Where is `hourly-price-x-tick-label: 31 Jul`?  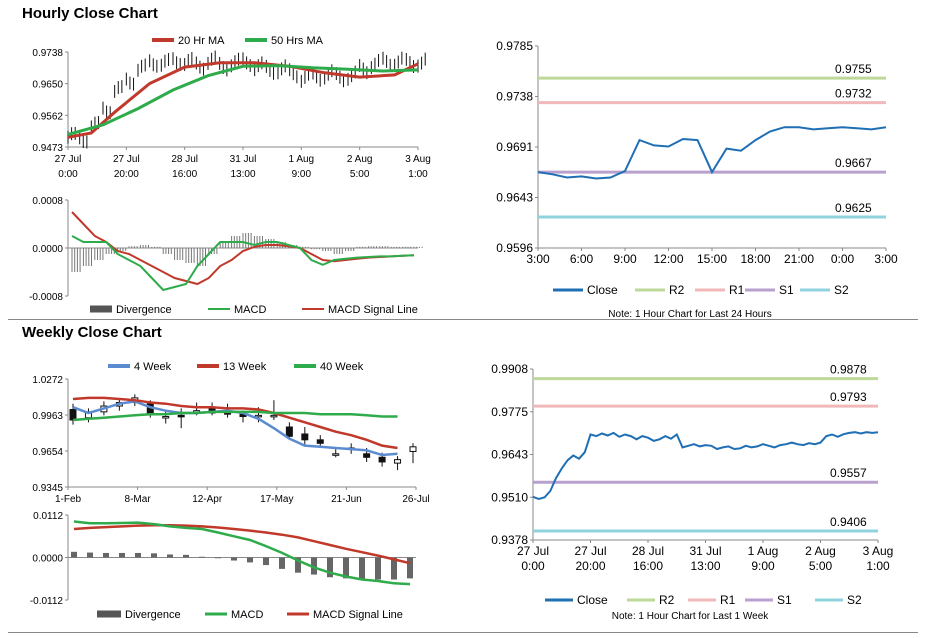 hourly-price-x-tick-label: 31 Jul is located at coordinates (243, 159).